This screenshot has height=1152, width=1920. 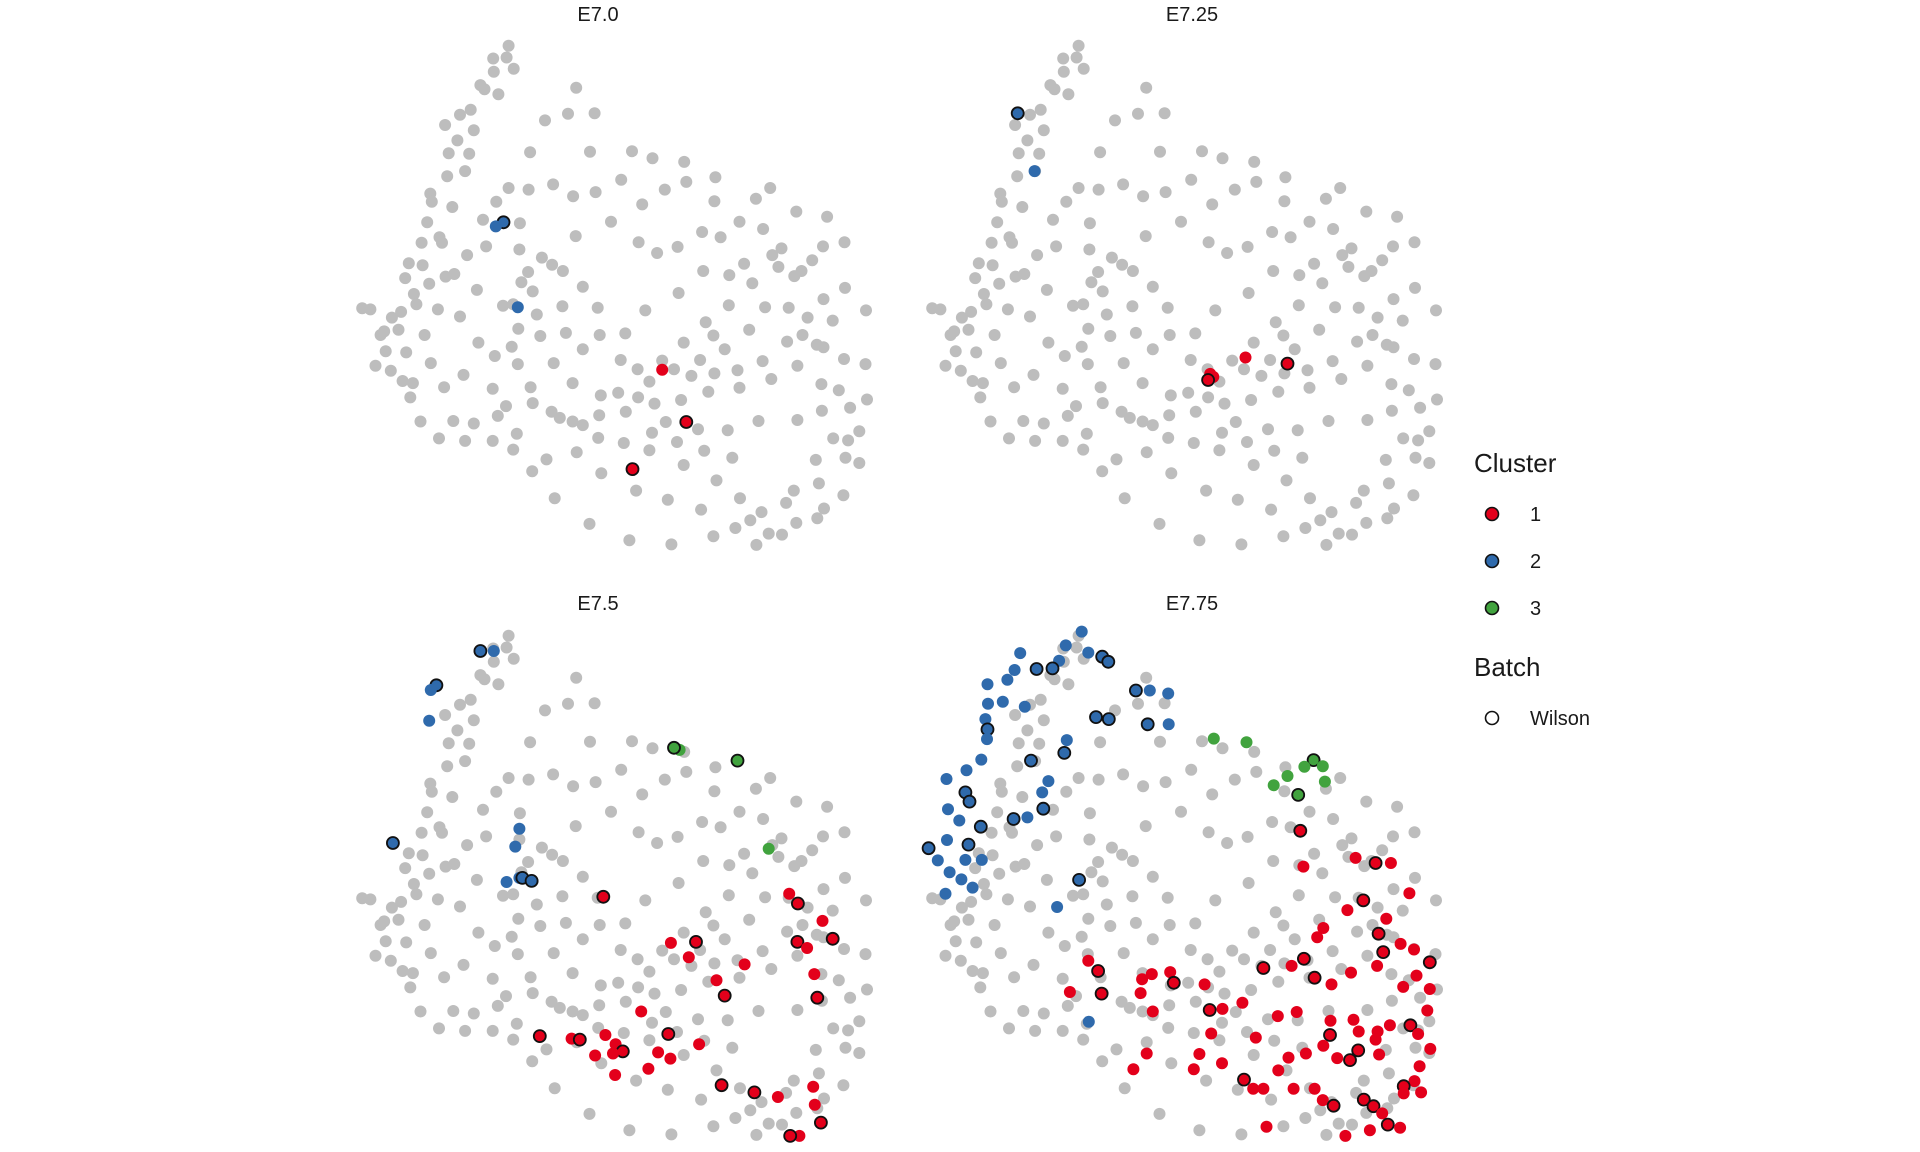 I want to click on cluster-1-point-wilson, so click(x=1375, y=863).